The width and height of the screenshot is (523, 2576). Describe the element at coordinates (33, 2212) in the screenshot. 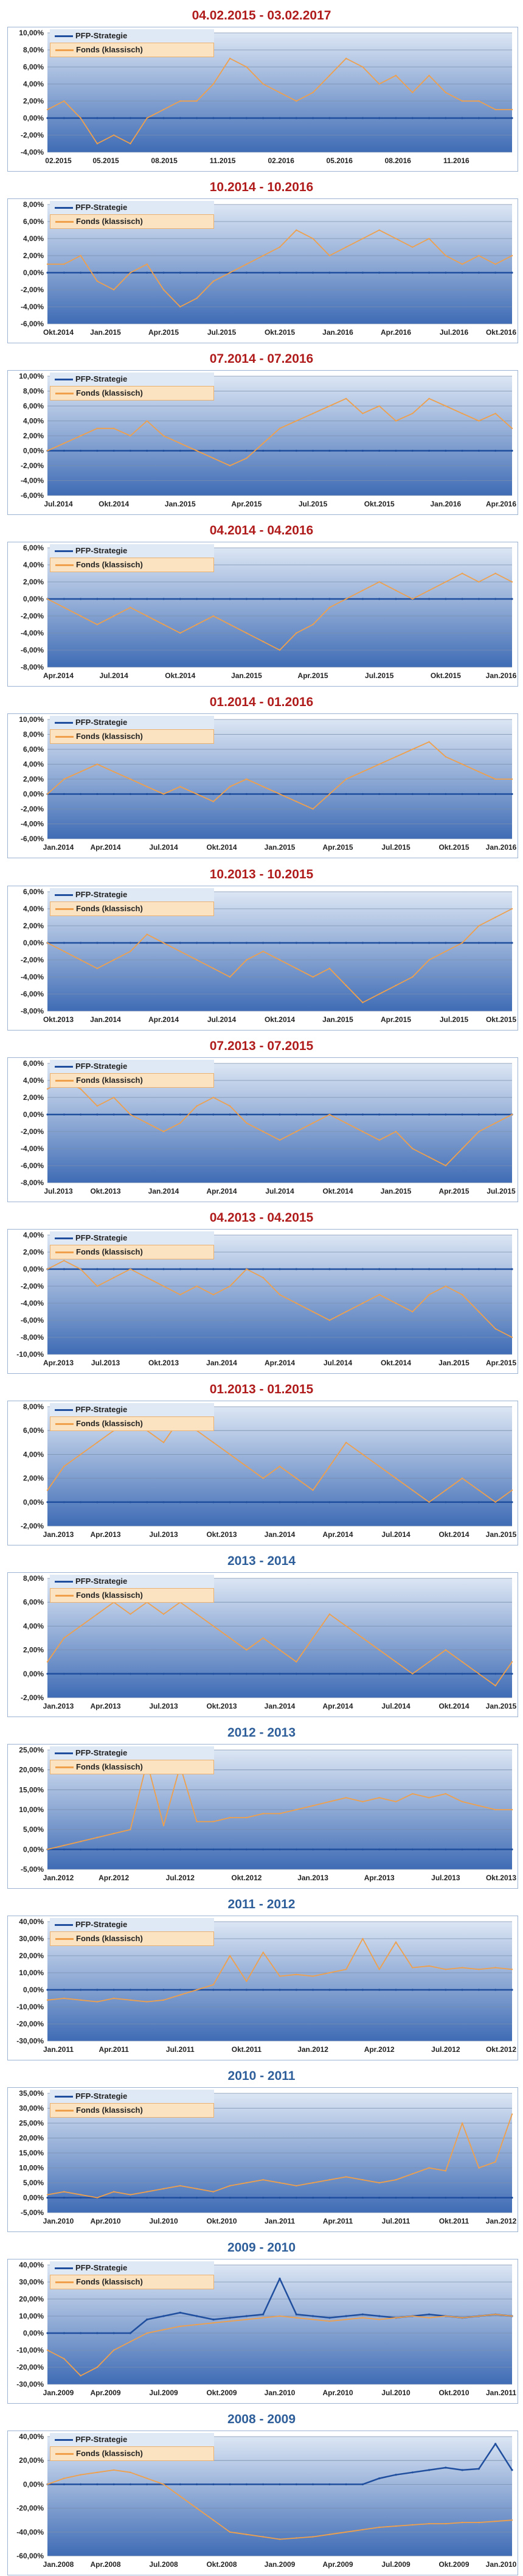

I see `y-tick-label: -5,00%` at that location.